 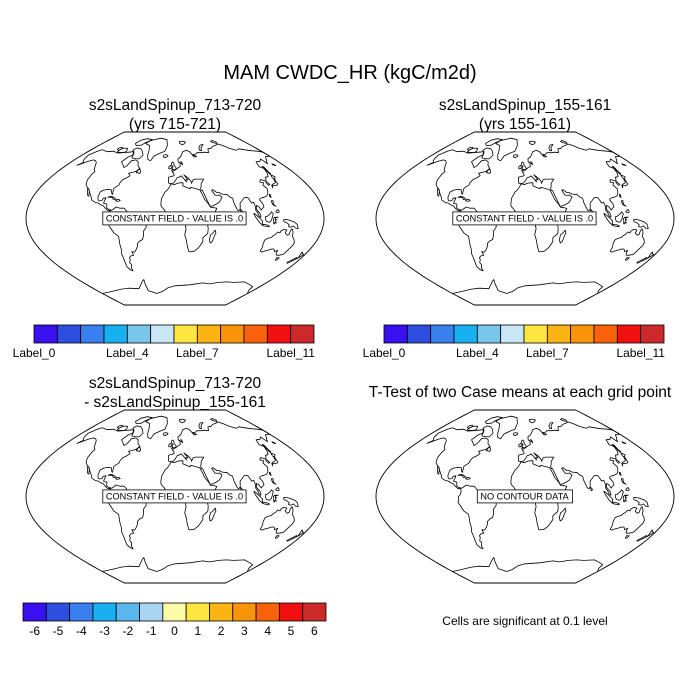 What do you see at coordinates (615, 503) in the screenshot?
I see `coastline-java` at bounding box center [615, 503].